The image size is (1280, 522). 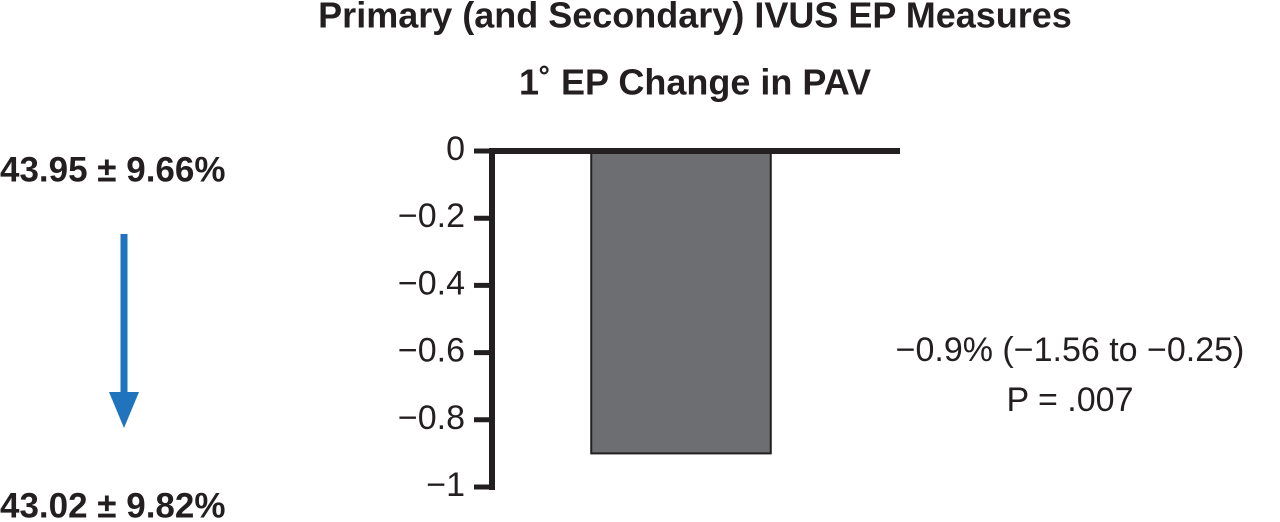 What do you see at coordinates (1070, 350) in the screenshot?
I see `annotation: −0.9% (−1.56 to −0.25)` at bounding box center [1070, 350].